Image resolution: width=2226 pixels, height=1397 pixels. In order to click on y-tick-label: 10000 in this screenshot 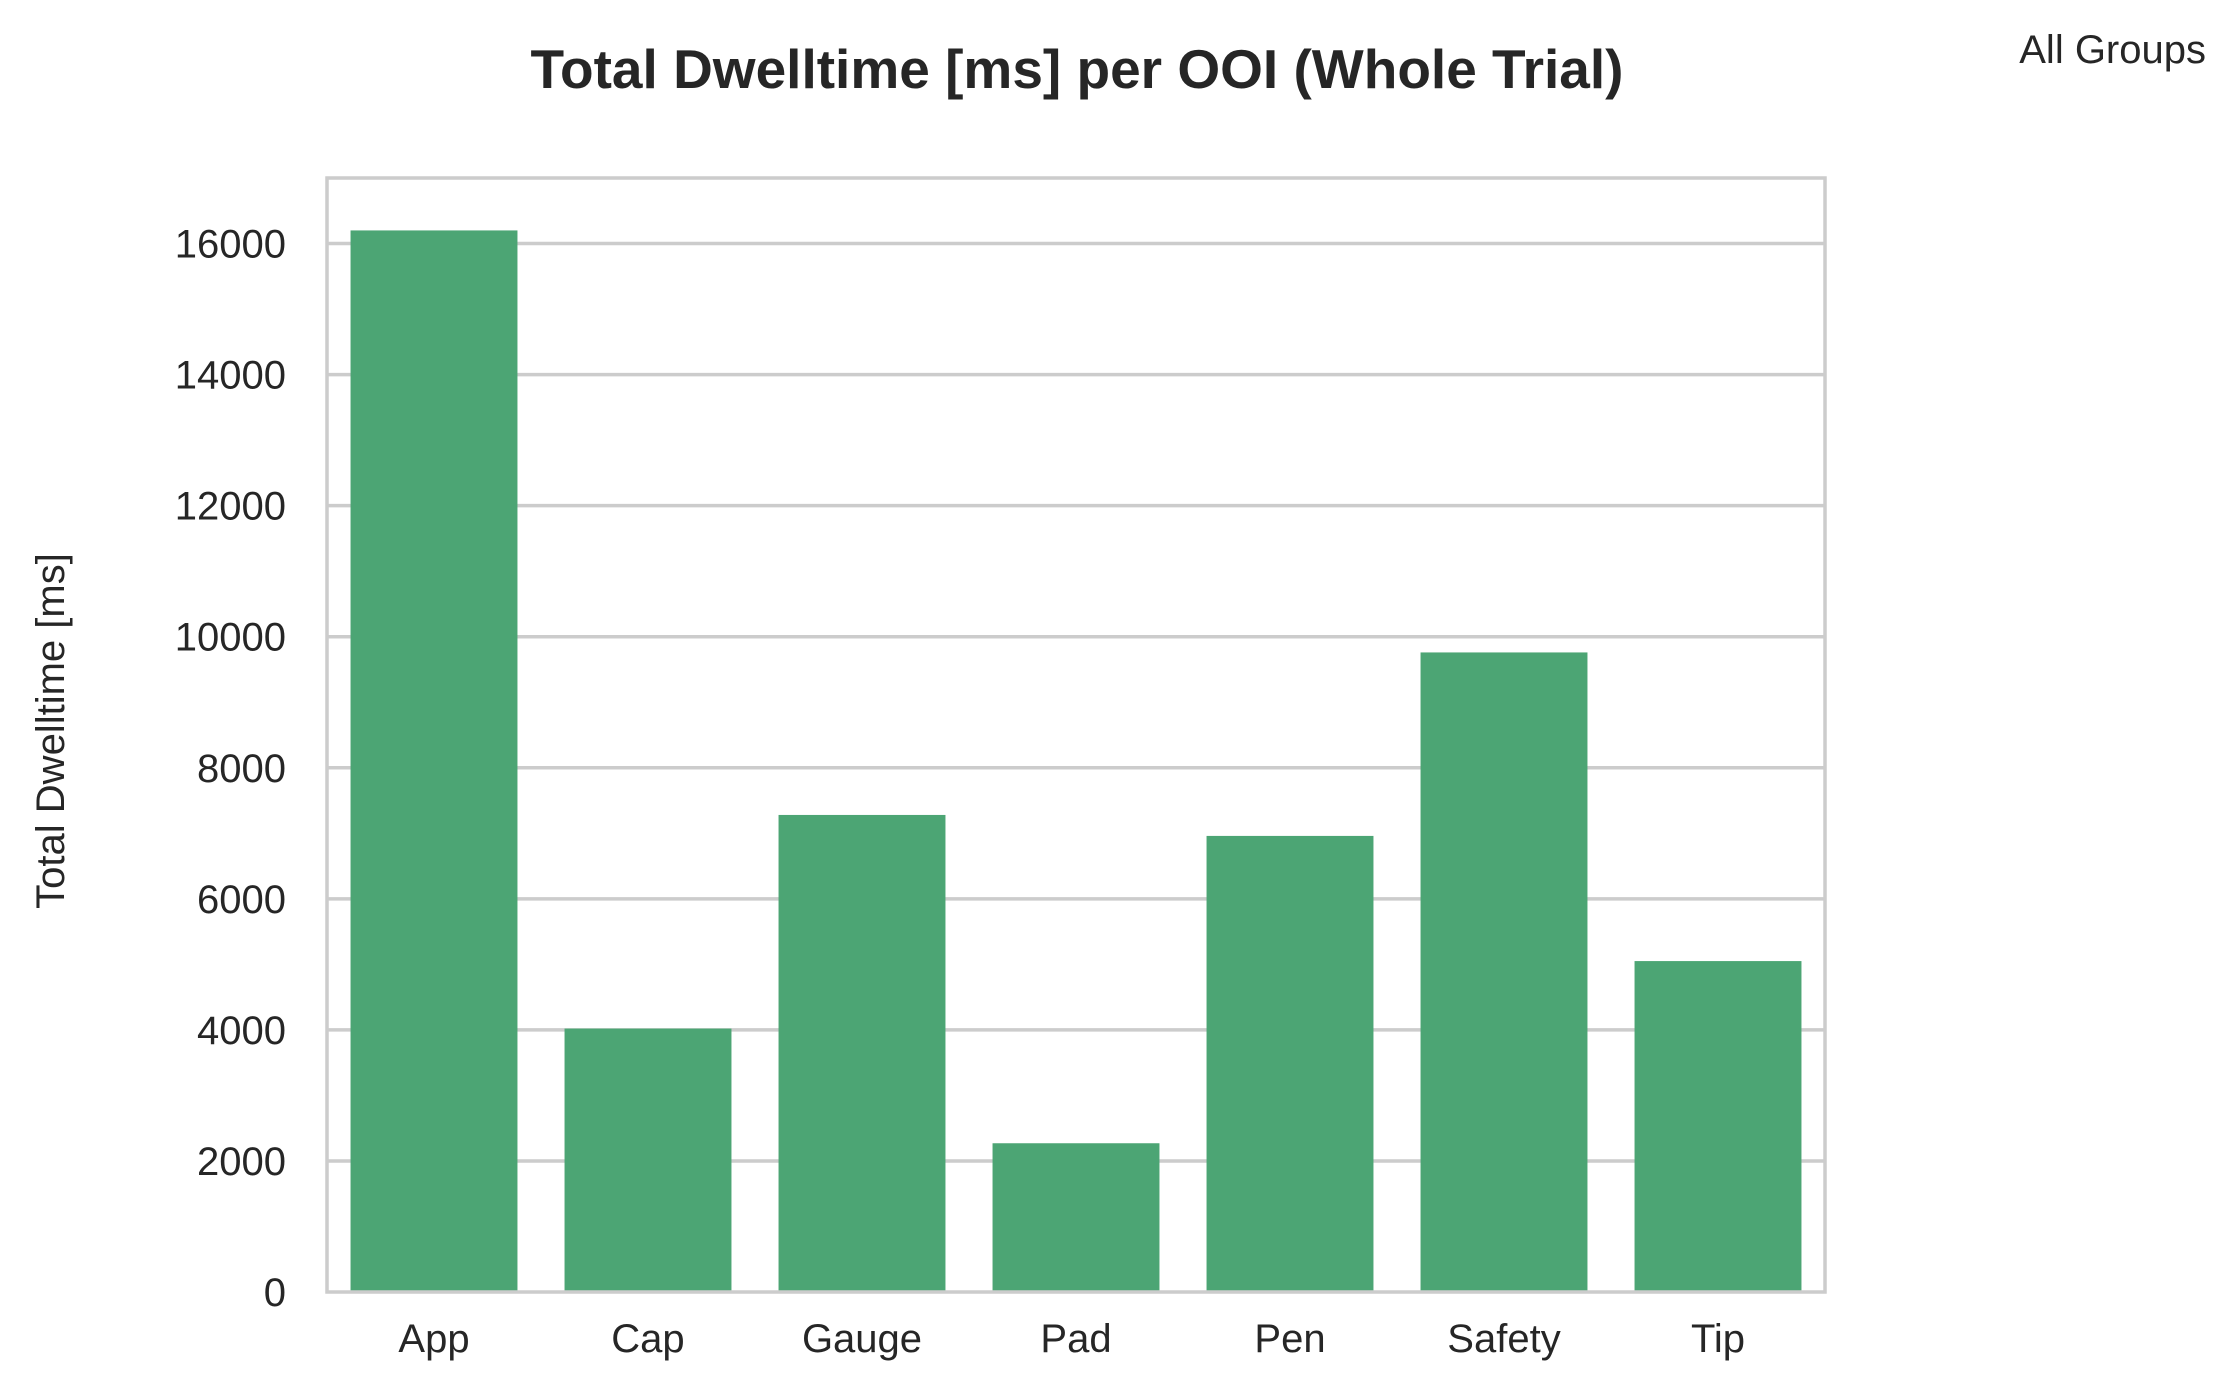, I will do `click(230, 638)`.